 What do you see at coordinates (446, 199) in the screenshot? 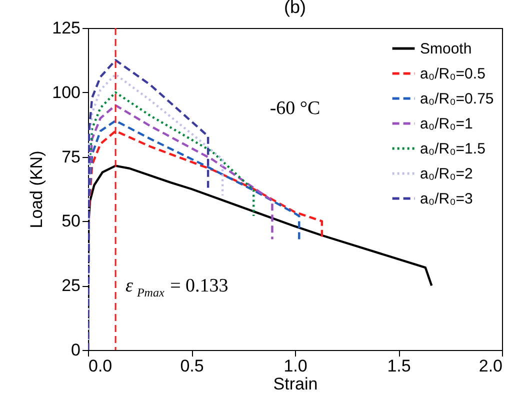
I see `legend-label: a₀/R₀=3` at bounding box center [446, 199].